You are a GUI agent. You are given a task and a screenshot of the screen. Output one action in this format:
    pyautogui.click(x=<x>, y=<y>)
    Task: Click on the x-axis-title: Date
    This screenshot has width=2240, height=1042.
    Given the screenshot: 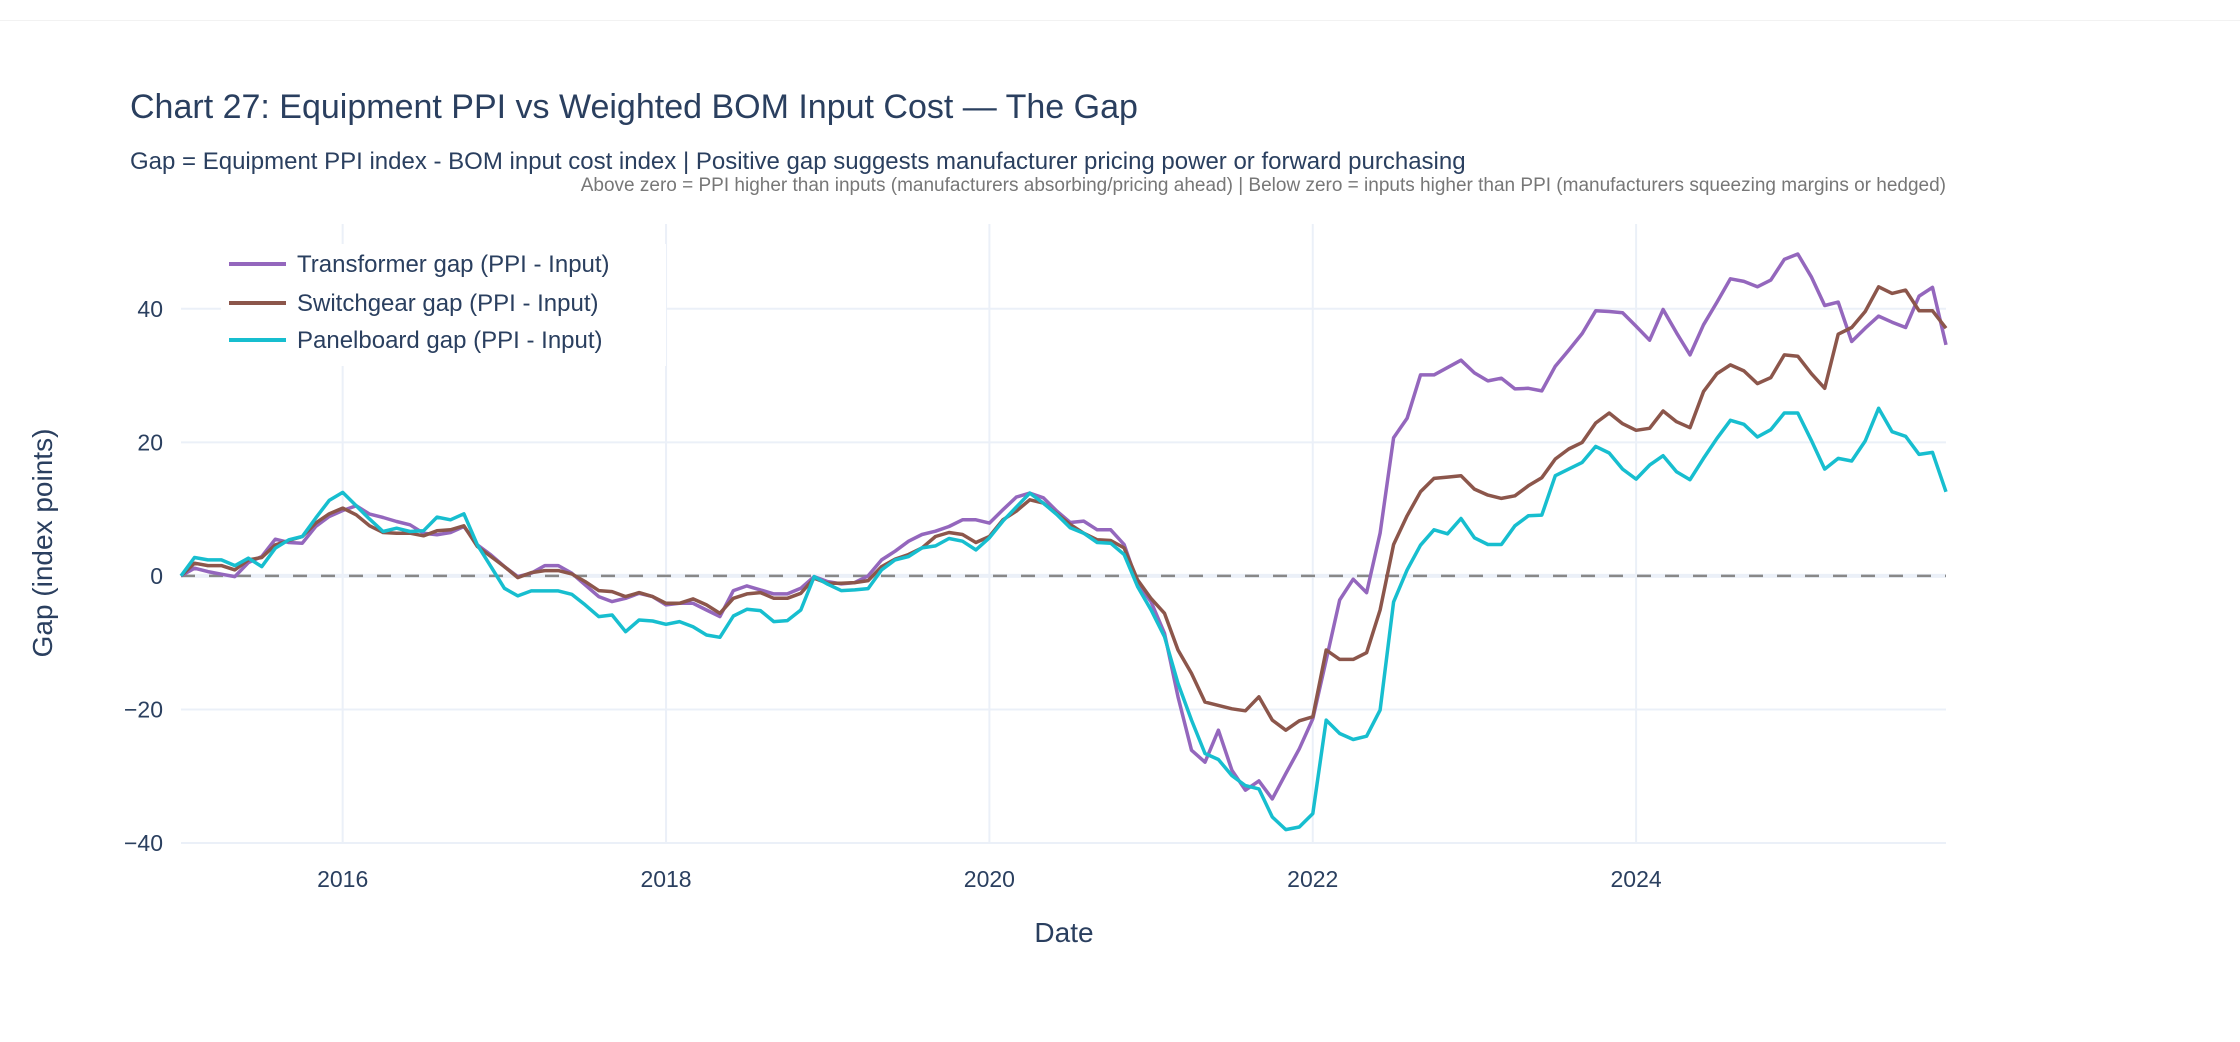 What is the action you would take?
    pyautogui.click(x=1063, y=932)
    